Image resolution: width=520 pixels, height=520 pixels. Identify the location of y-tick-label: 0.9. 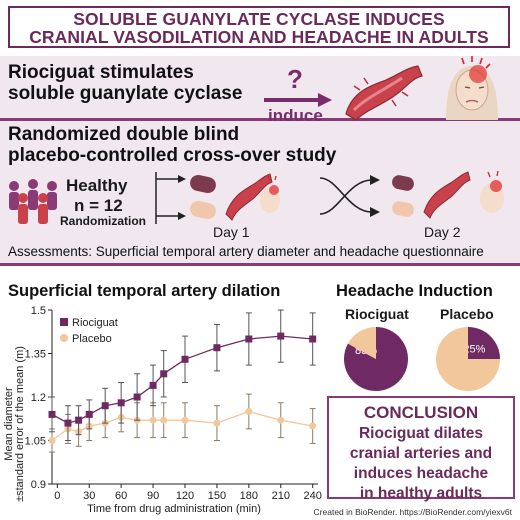
(38, 485).